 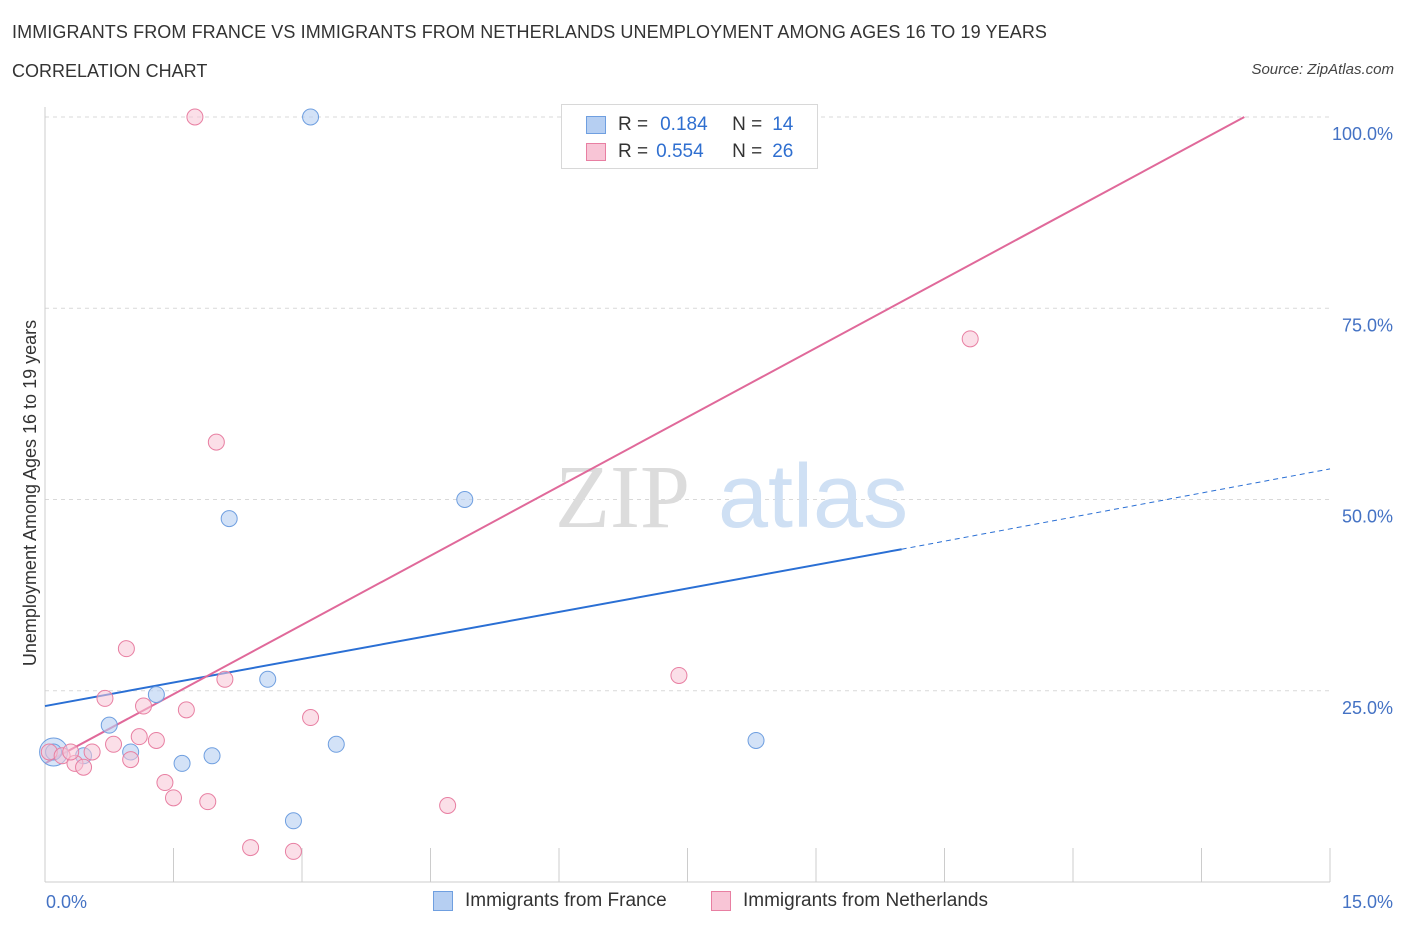 I want to click on y-tick-label: 50.0%, so click(x=1367, y=517).